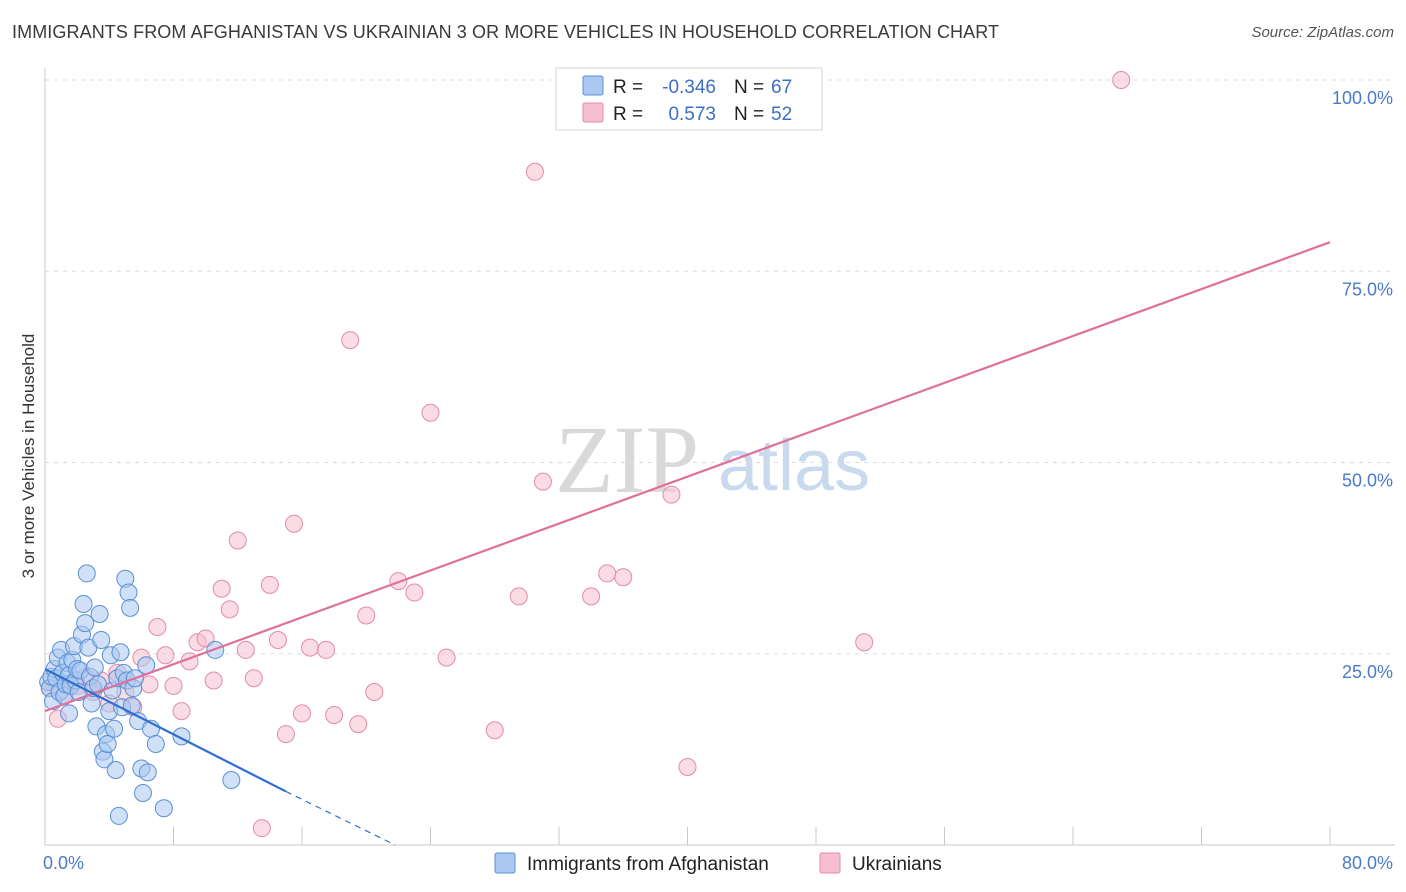 The height and width of the screenshot is (892, 1406). What do you see at coordinates (1322, 32) in the screenshot?
I see `source-label: Source: ZipAtlas.com` at bounding box center [1322, 32].